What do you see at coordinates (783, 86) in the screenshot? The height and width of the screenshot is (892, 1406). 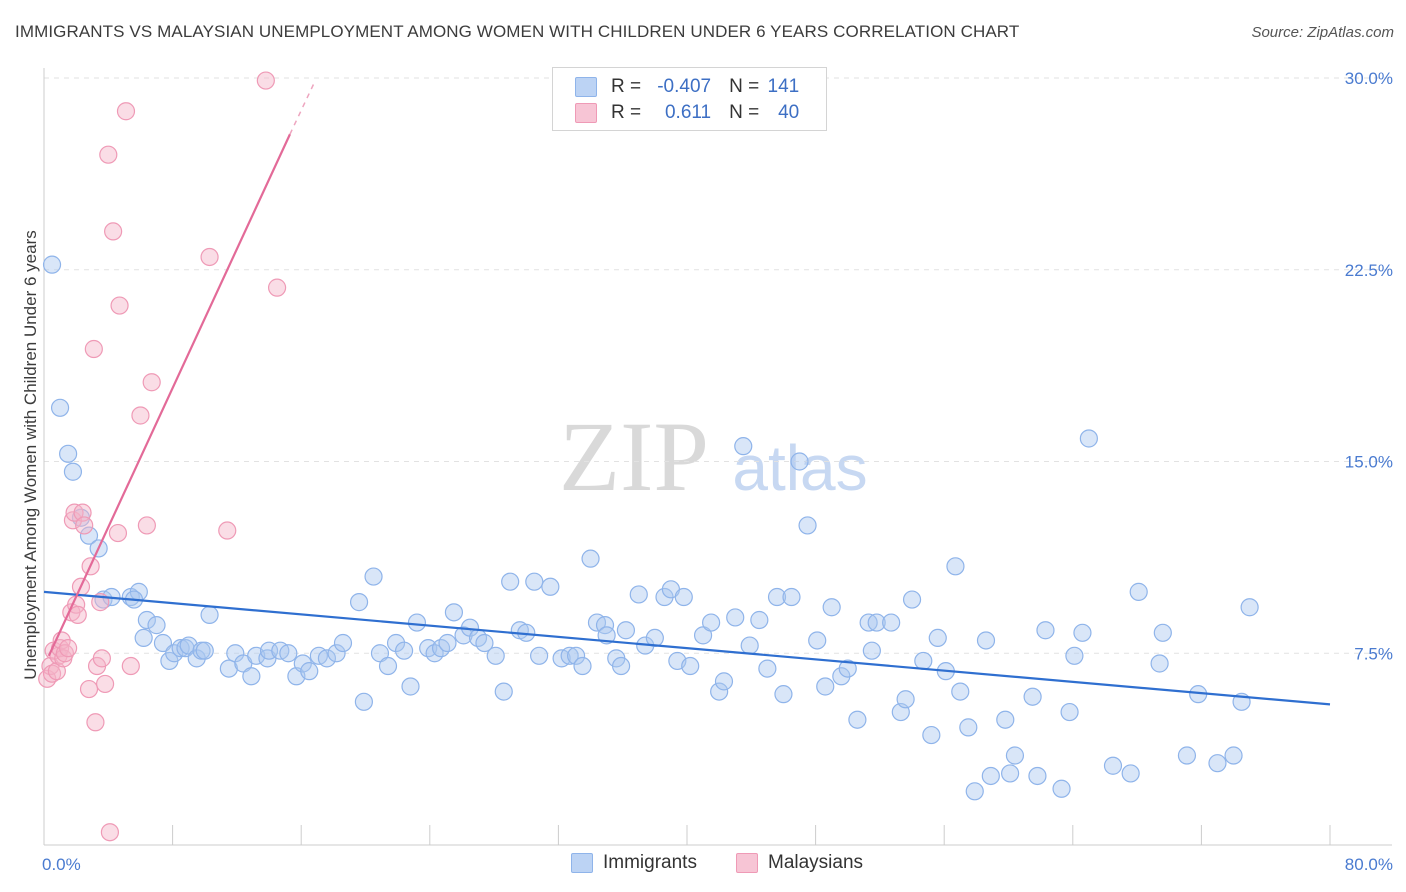 I see `legend-n-value: 141` at bounding box center [783, 86].